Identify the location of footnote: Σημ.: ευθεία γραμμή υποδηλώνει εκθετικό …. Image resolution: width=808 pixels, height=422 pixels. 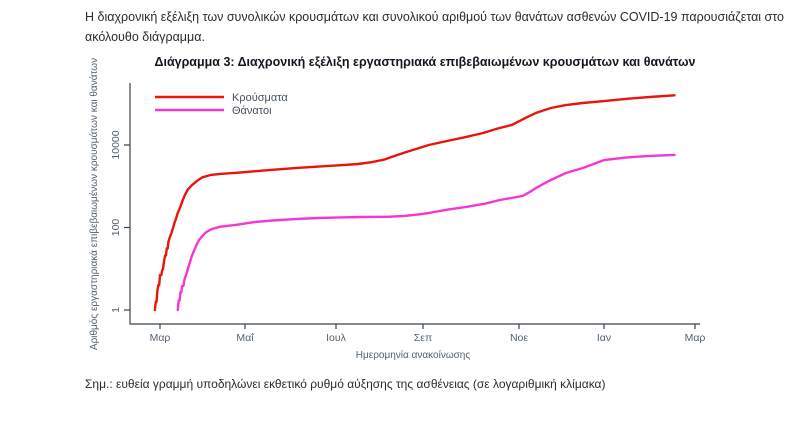
(345, 384).